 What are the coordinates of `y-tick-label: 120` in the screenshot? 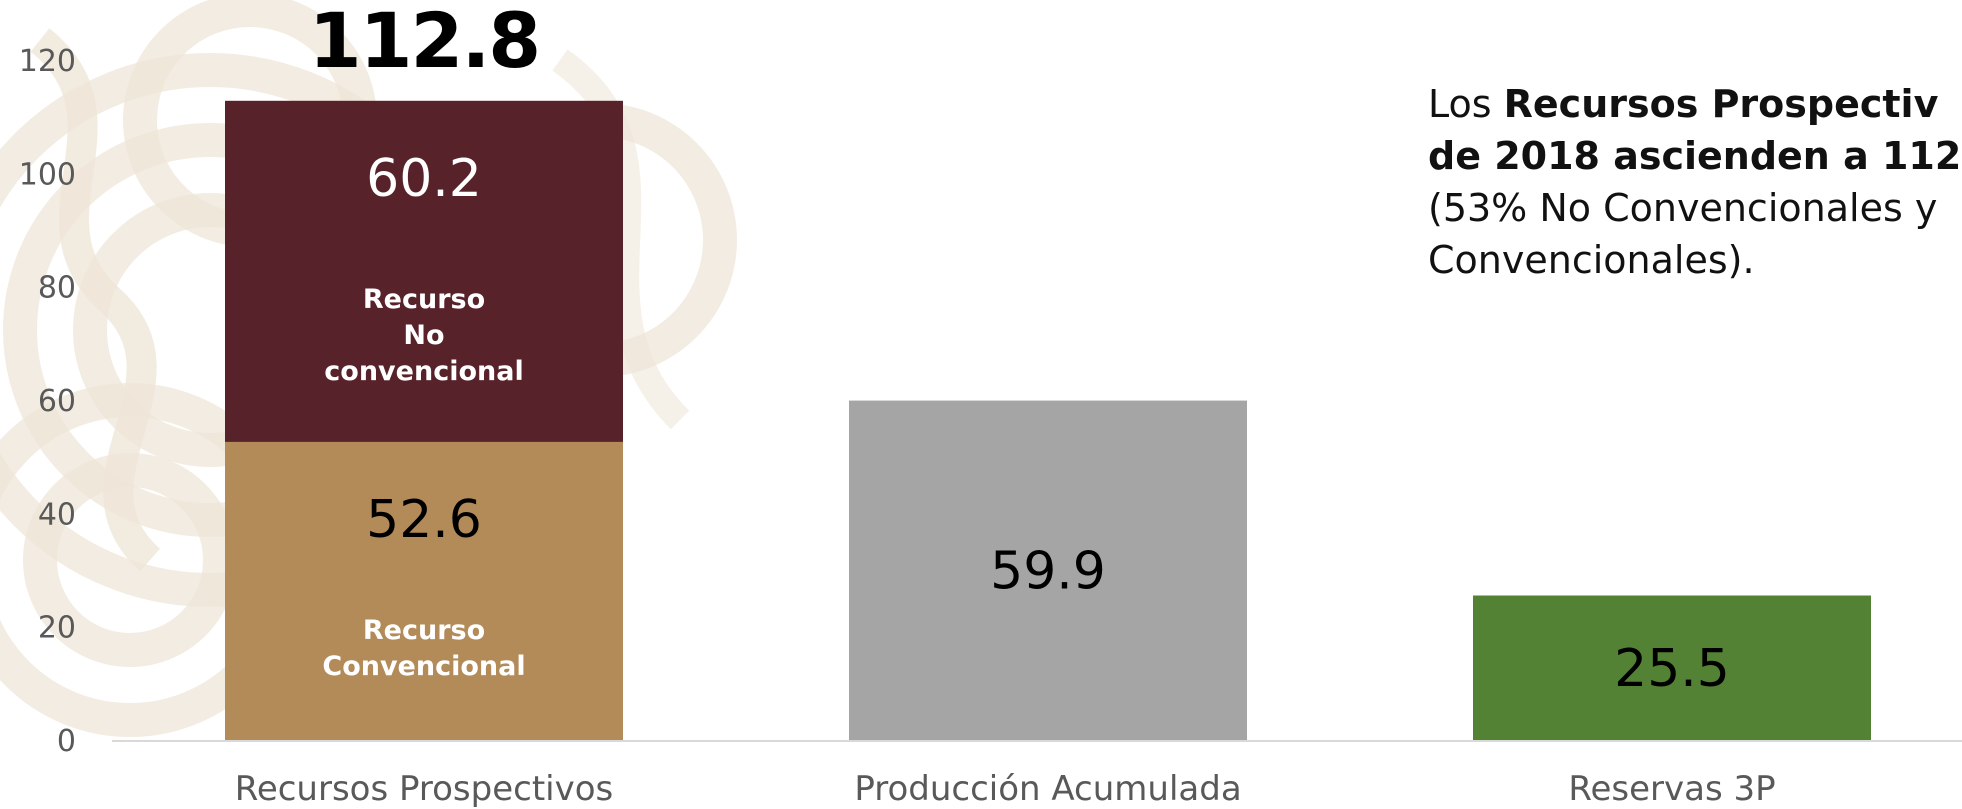 It's located at (47, 61).